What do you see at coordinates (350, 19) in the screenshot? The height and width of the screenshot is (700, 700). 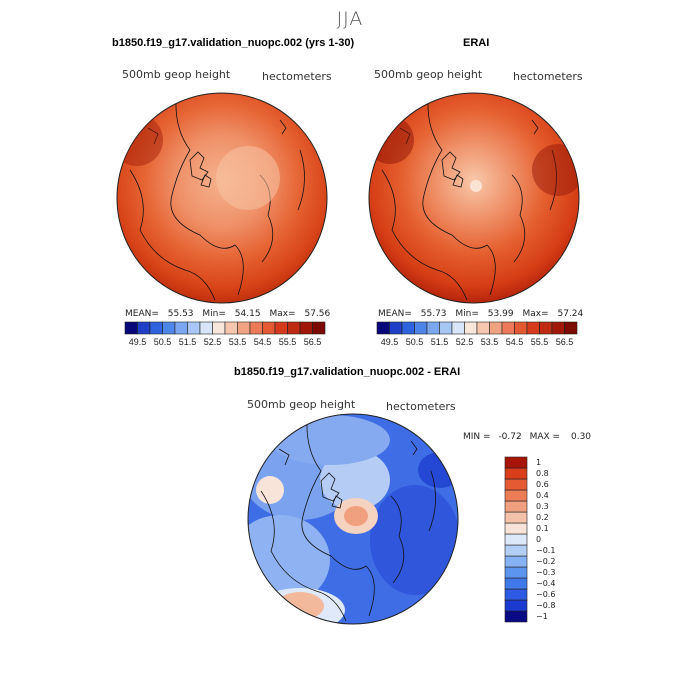 I see `figure-title: JJA` at bounding box center [350, 19].